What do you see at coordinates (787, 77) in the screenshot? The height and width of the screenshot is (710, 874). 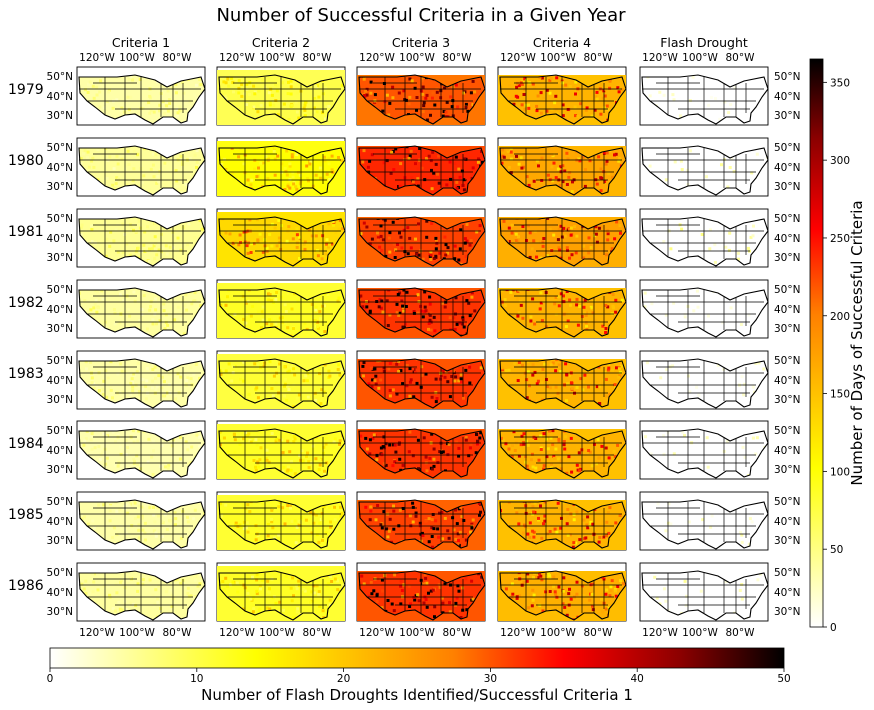 I see `right-lat-tick-label: 50°N` at bounding box center [787, 77].